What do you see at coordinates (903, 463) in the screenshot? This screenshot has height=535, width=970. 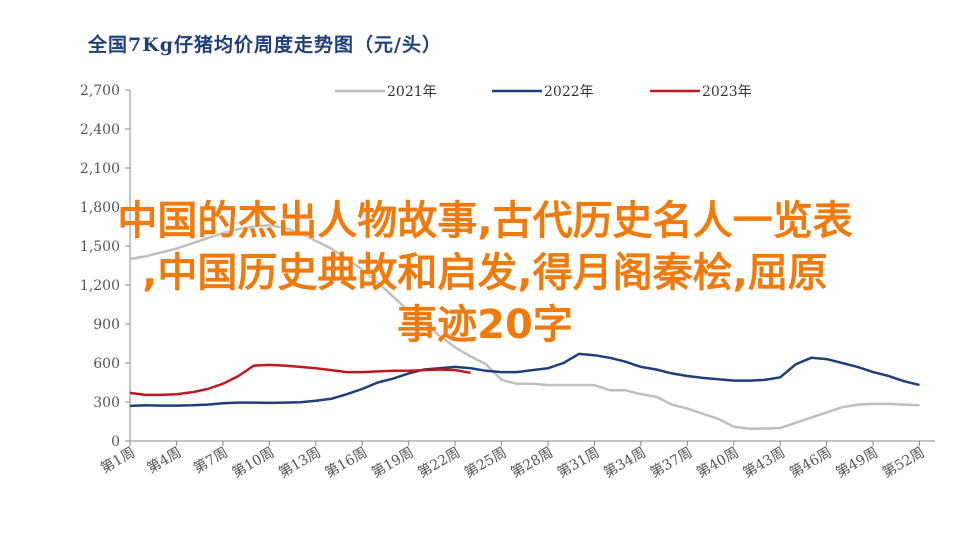 I see `x-tick-label: 第52周` at bounding box center [903, 463].